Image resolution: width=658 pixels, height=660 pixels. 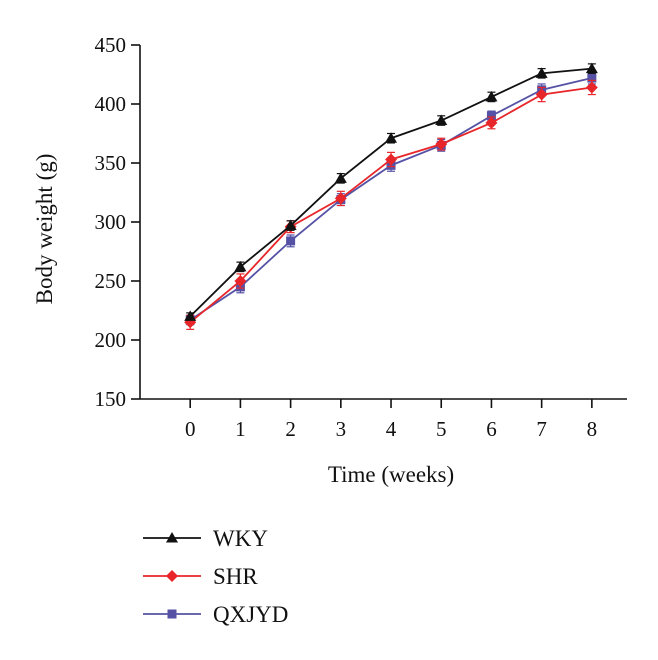 What do you see at coordinates (44, 229) in the screenshot?
I see `y-axis-title: Body weight (g)` at bounding box center [44, 229].